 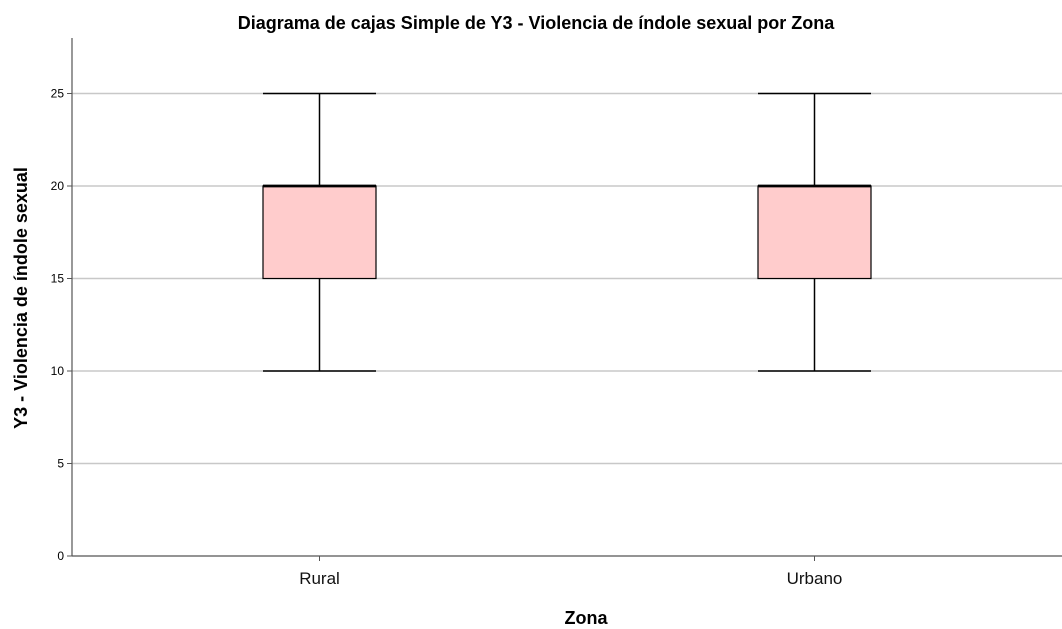 I want to click on x-tick-label-rural: Rural, so click(x=319, y=578).